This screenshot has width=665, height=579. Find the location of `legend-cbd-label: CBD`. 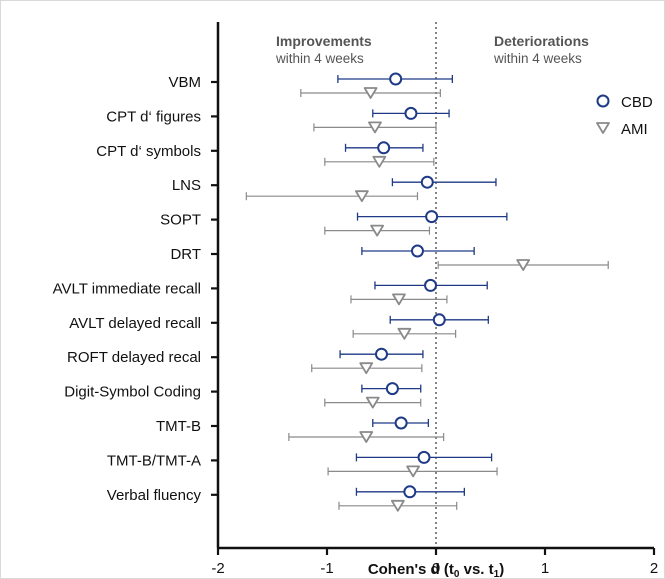

legend-cbd-label: CBD is located at coordinates (637, 102).